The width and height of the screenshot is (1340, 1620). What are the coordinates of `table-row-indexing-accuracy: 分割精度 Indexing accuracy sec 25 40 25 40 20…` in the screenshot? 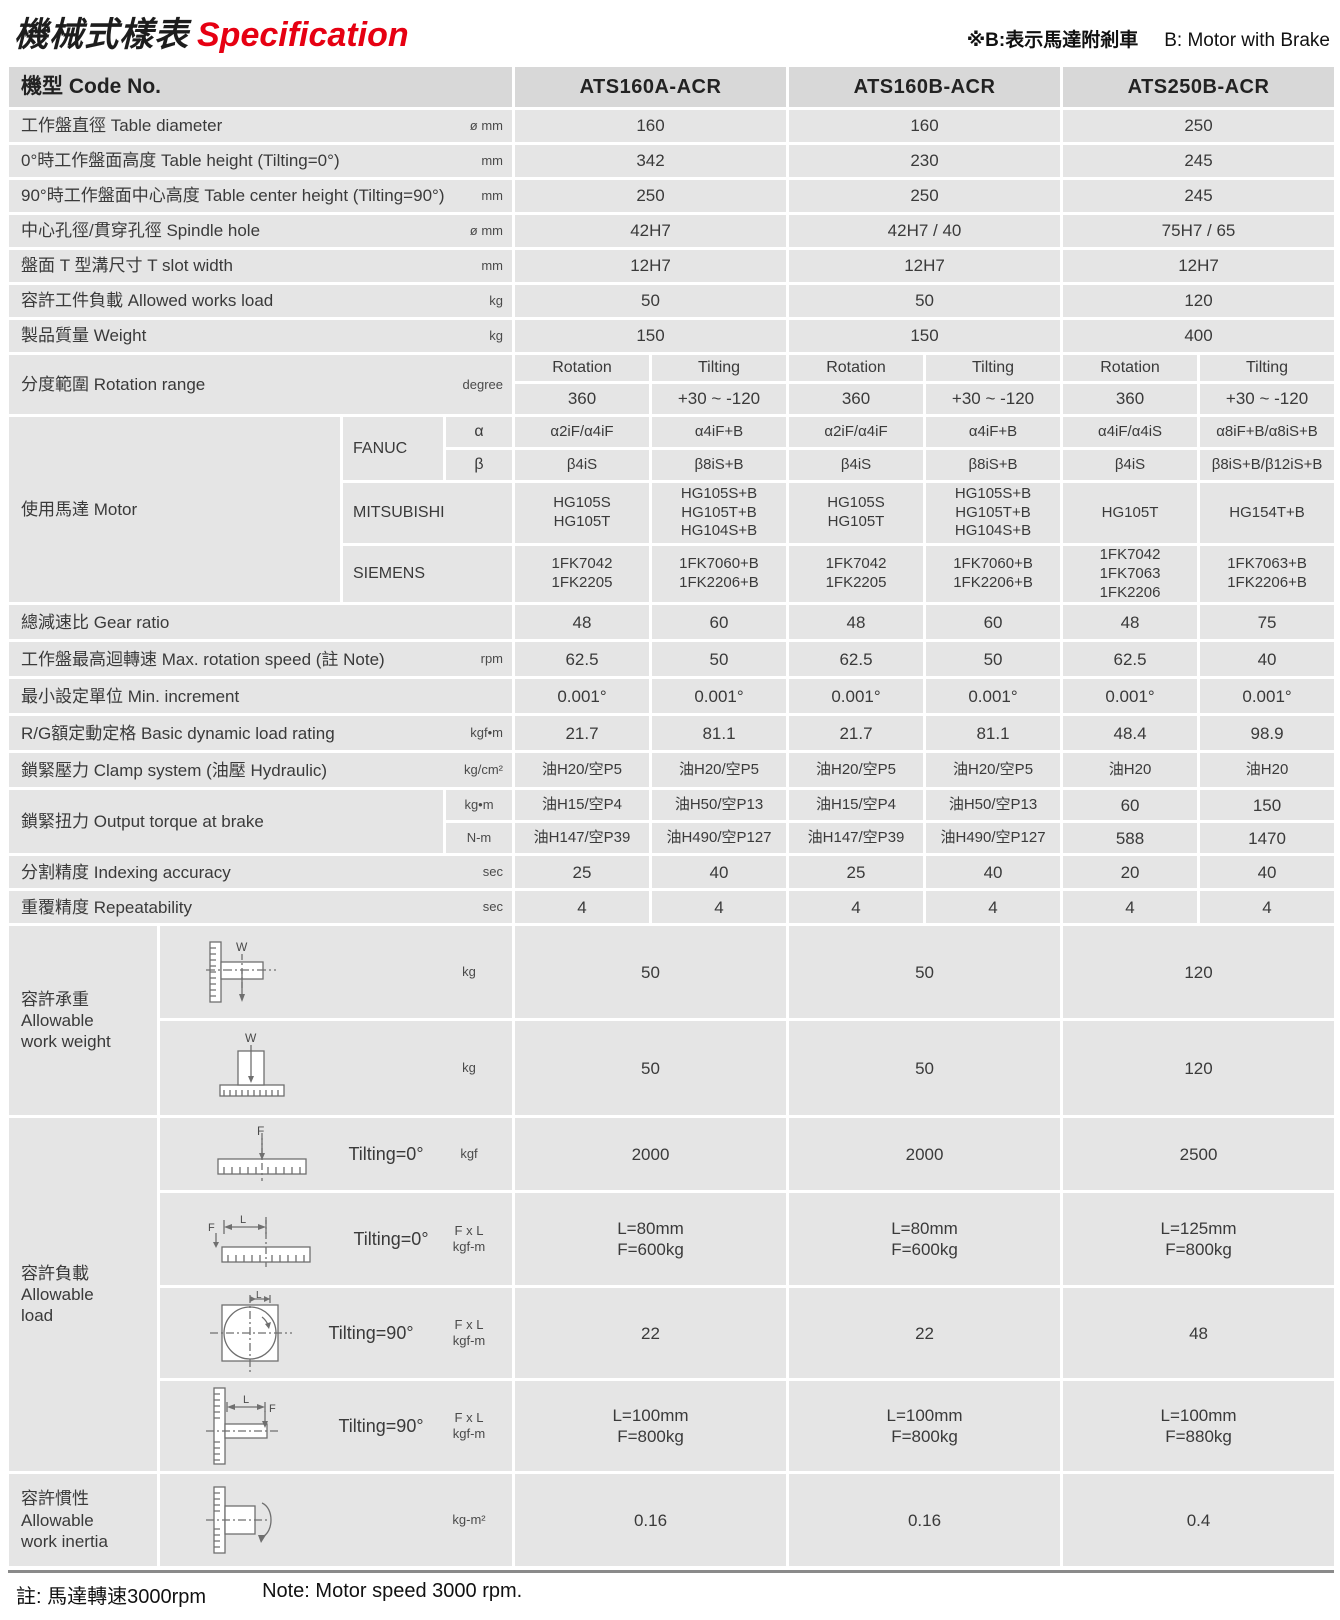 It's located at (672, 872).